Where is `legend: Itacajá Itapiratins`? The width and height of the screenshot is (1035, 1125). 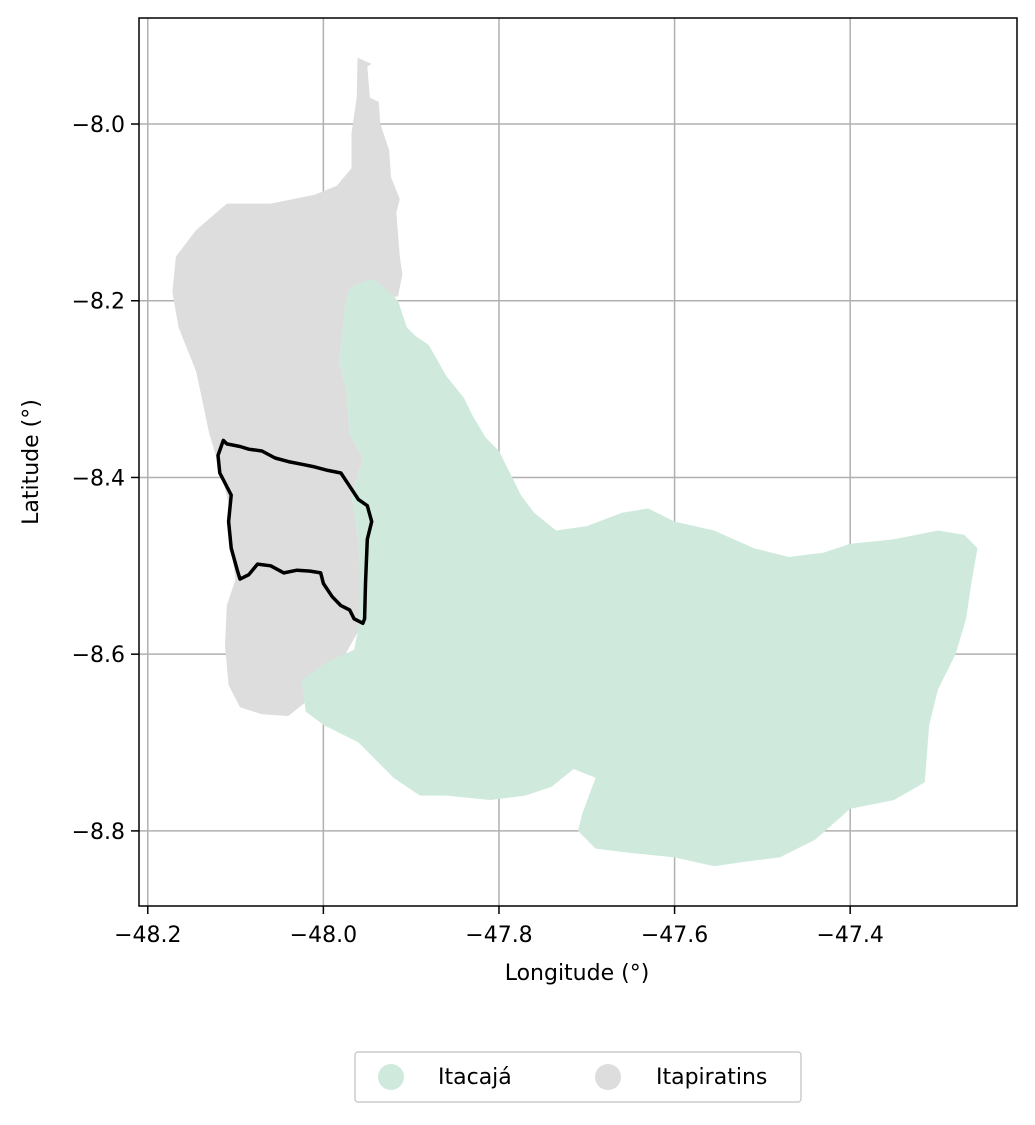
legend: Itacajá Itapiratins is located at coordinates (578, 1077).